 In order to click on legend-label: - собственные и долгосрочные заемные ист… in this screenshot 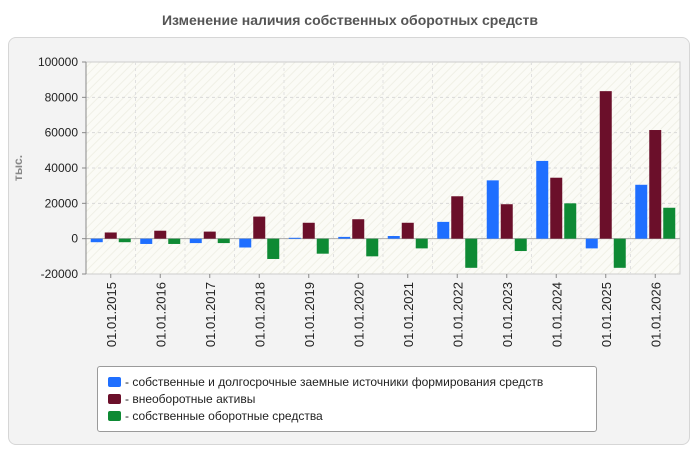, I will do `click(334, 381)`.